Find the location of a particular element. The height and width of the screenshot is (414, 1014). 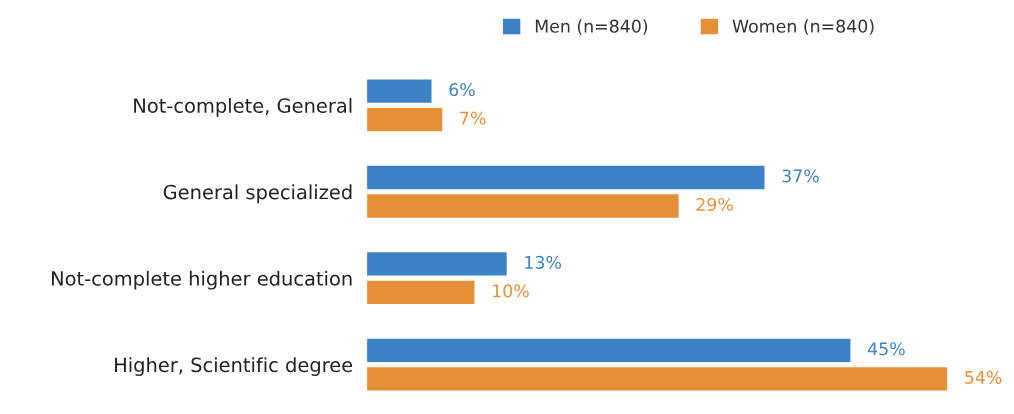

data-label: 54% is located at coordinates (983, 377).